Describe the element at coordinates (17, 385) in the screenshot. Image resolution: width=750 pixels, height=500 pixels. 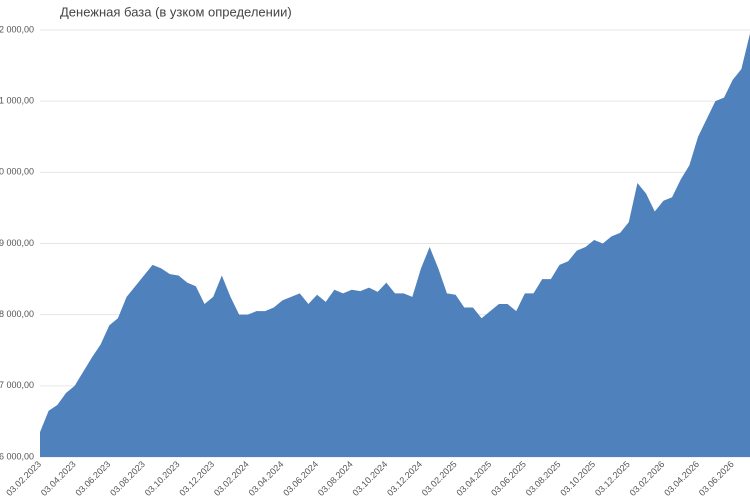
I see `y-tick-label: 17 000,00` at that location.